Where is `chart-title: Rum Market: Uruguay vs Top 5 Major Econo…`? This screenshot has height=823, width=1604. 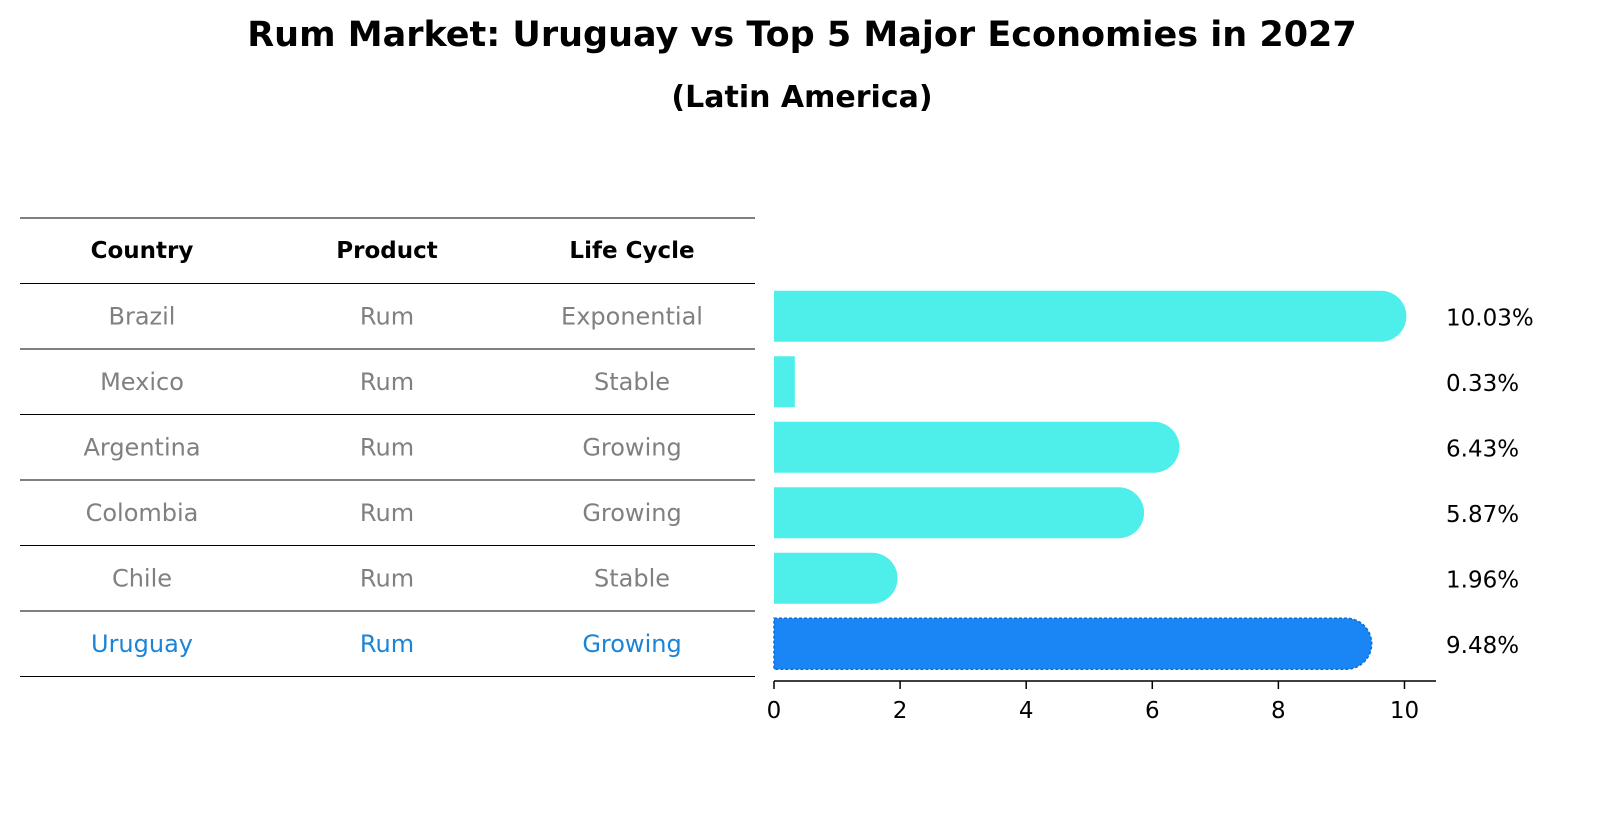
chart-title: Rum Market: Uruguay vs Top 5 Major Econo… is located at coordinates (802, 35).